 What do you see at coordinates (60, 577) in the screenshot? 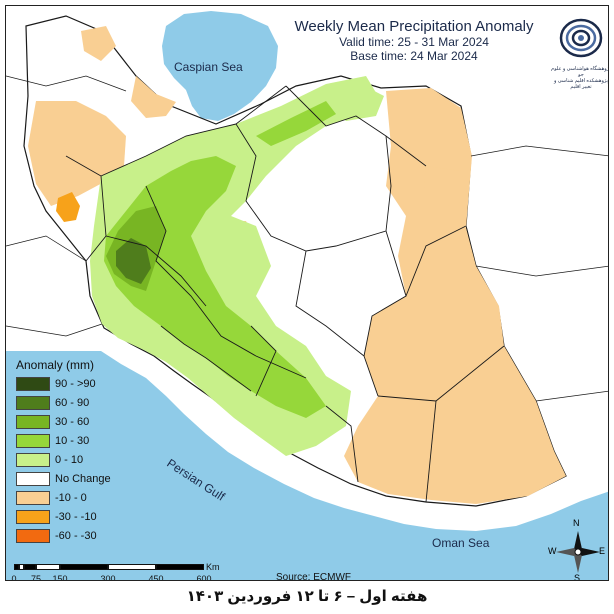
I see `scale-tick: 150` at bounding box center [60, 577].